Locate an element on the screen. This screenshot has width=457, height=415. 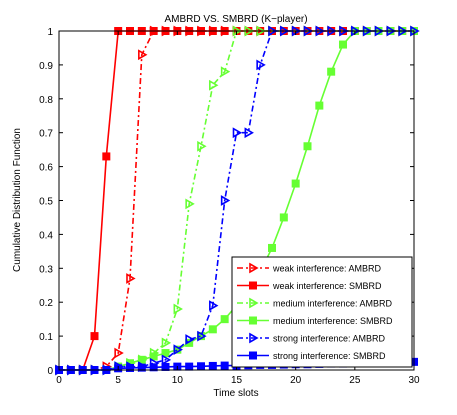
legend-entry: strong interference: SMBRD is located at coordinates (311, 356).